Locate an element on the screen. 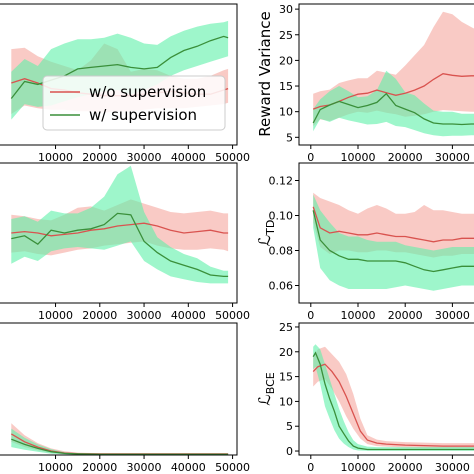 The width and height of the screenshot is (474, 474). y-axis-label: Reward Variance is located at coordinates (265, 73).